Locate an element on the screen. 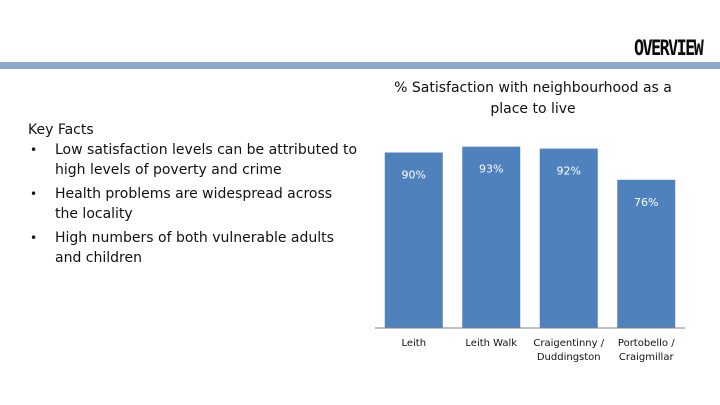 The image size is (720, 405). header-divider is located at coordinates (360, 65).